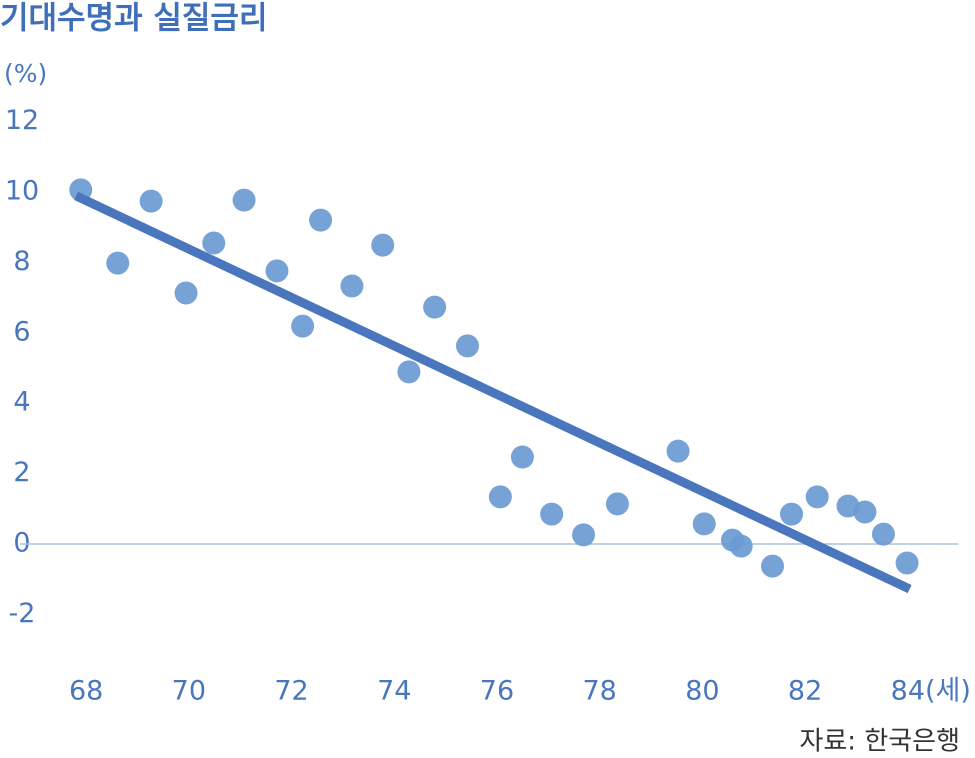 This screenshot has width=975, height=758. Describe the element at coordinates (22, 613) in the screenshot. I see `y-tick-label: -2` at that location.